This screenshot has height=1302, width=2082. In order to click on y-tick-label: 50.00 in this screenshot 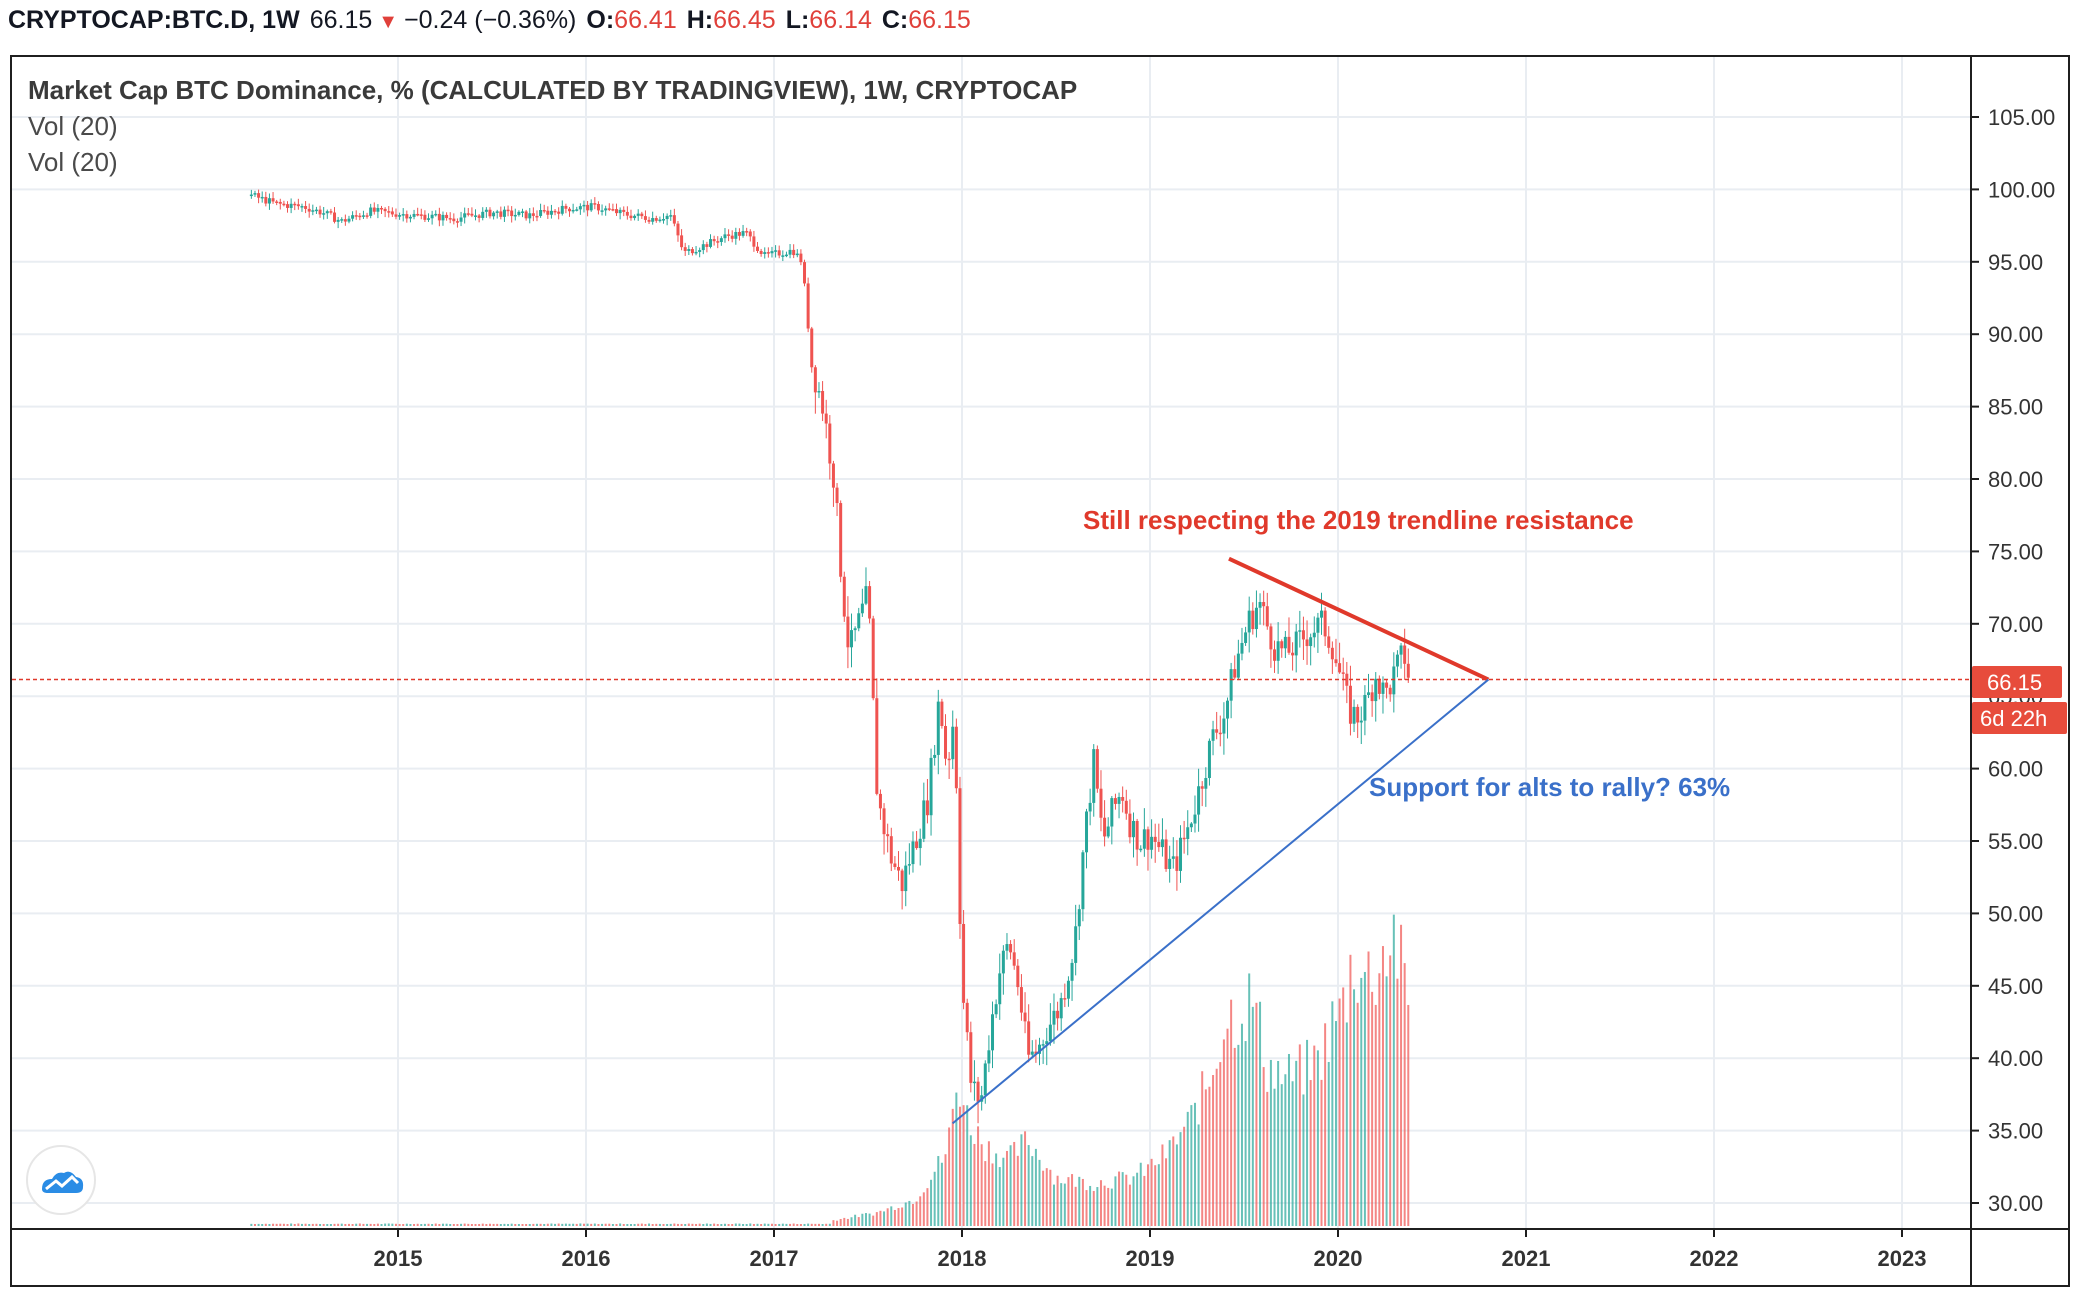, I will do `click(2015, 913)`.